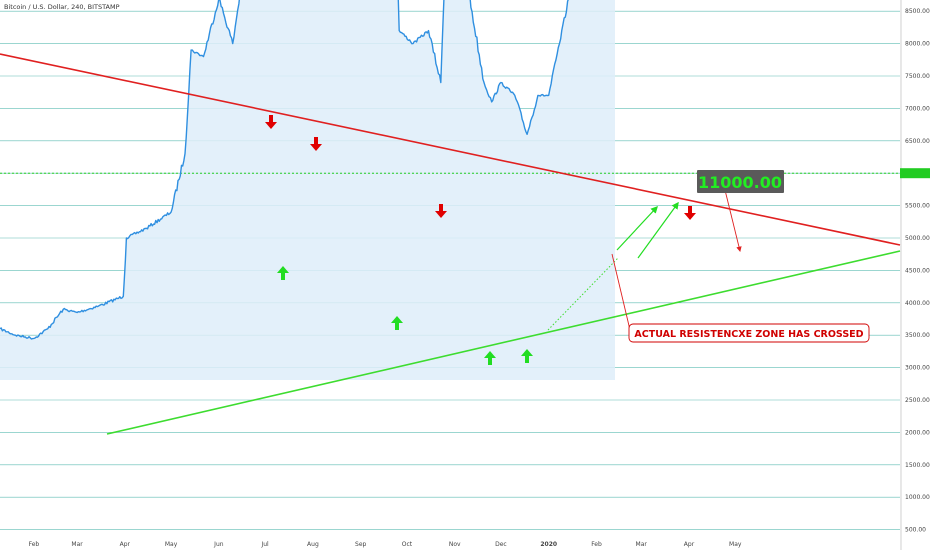 This screenshot has width=932, height=550. What do you see at coordinates (915, 530) in the screenshot?
I see `y-tick-label: 500.00` at bounding box center [915, 530].